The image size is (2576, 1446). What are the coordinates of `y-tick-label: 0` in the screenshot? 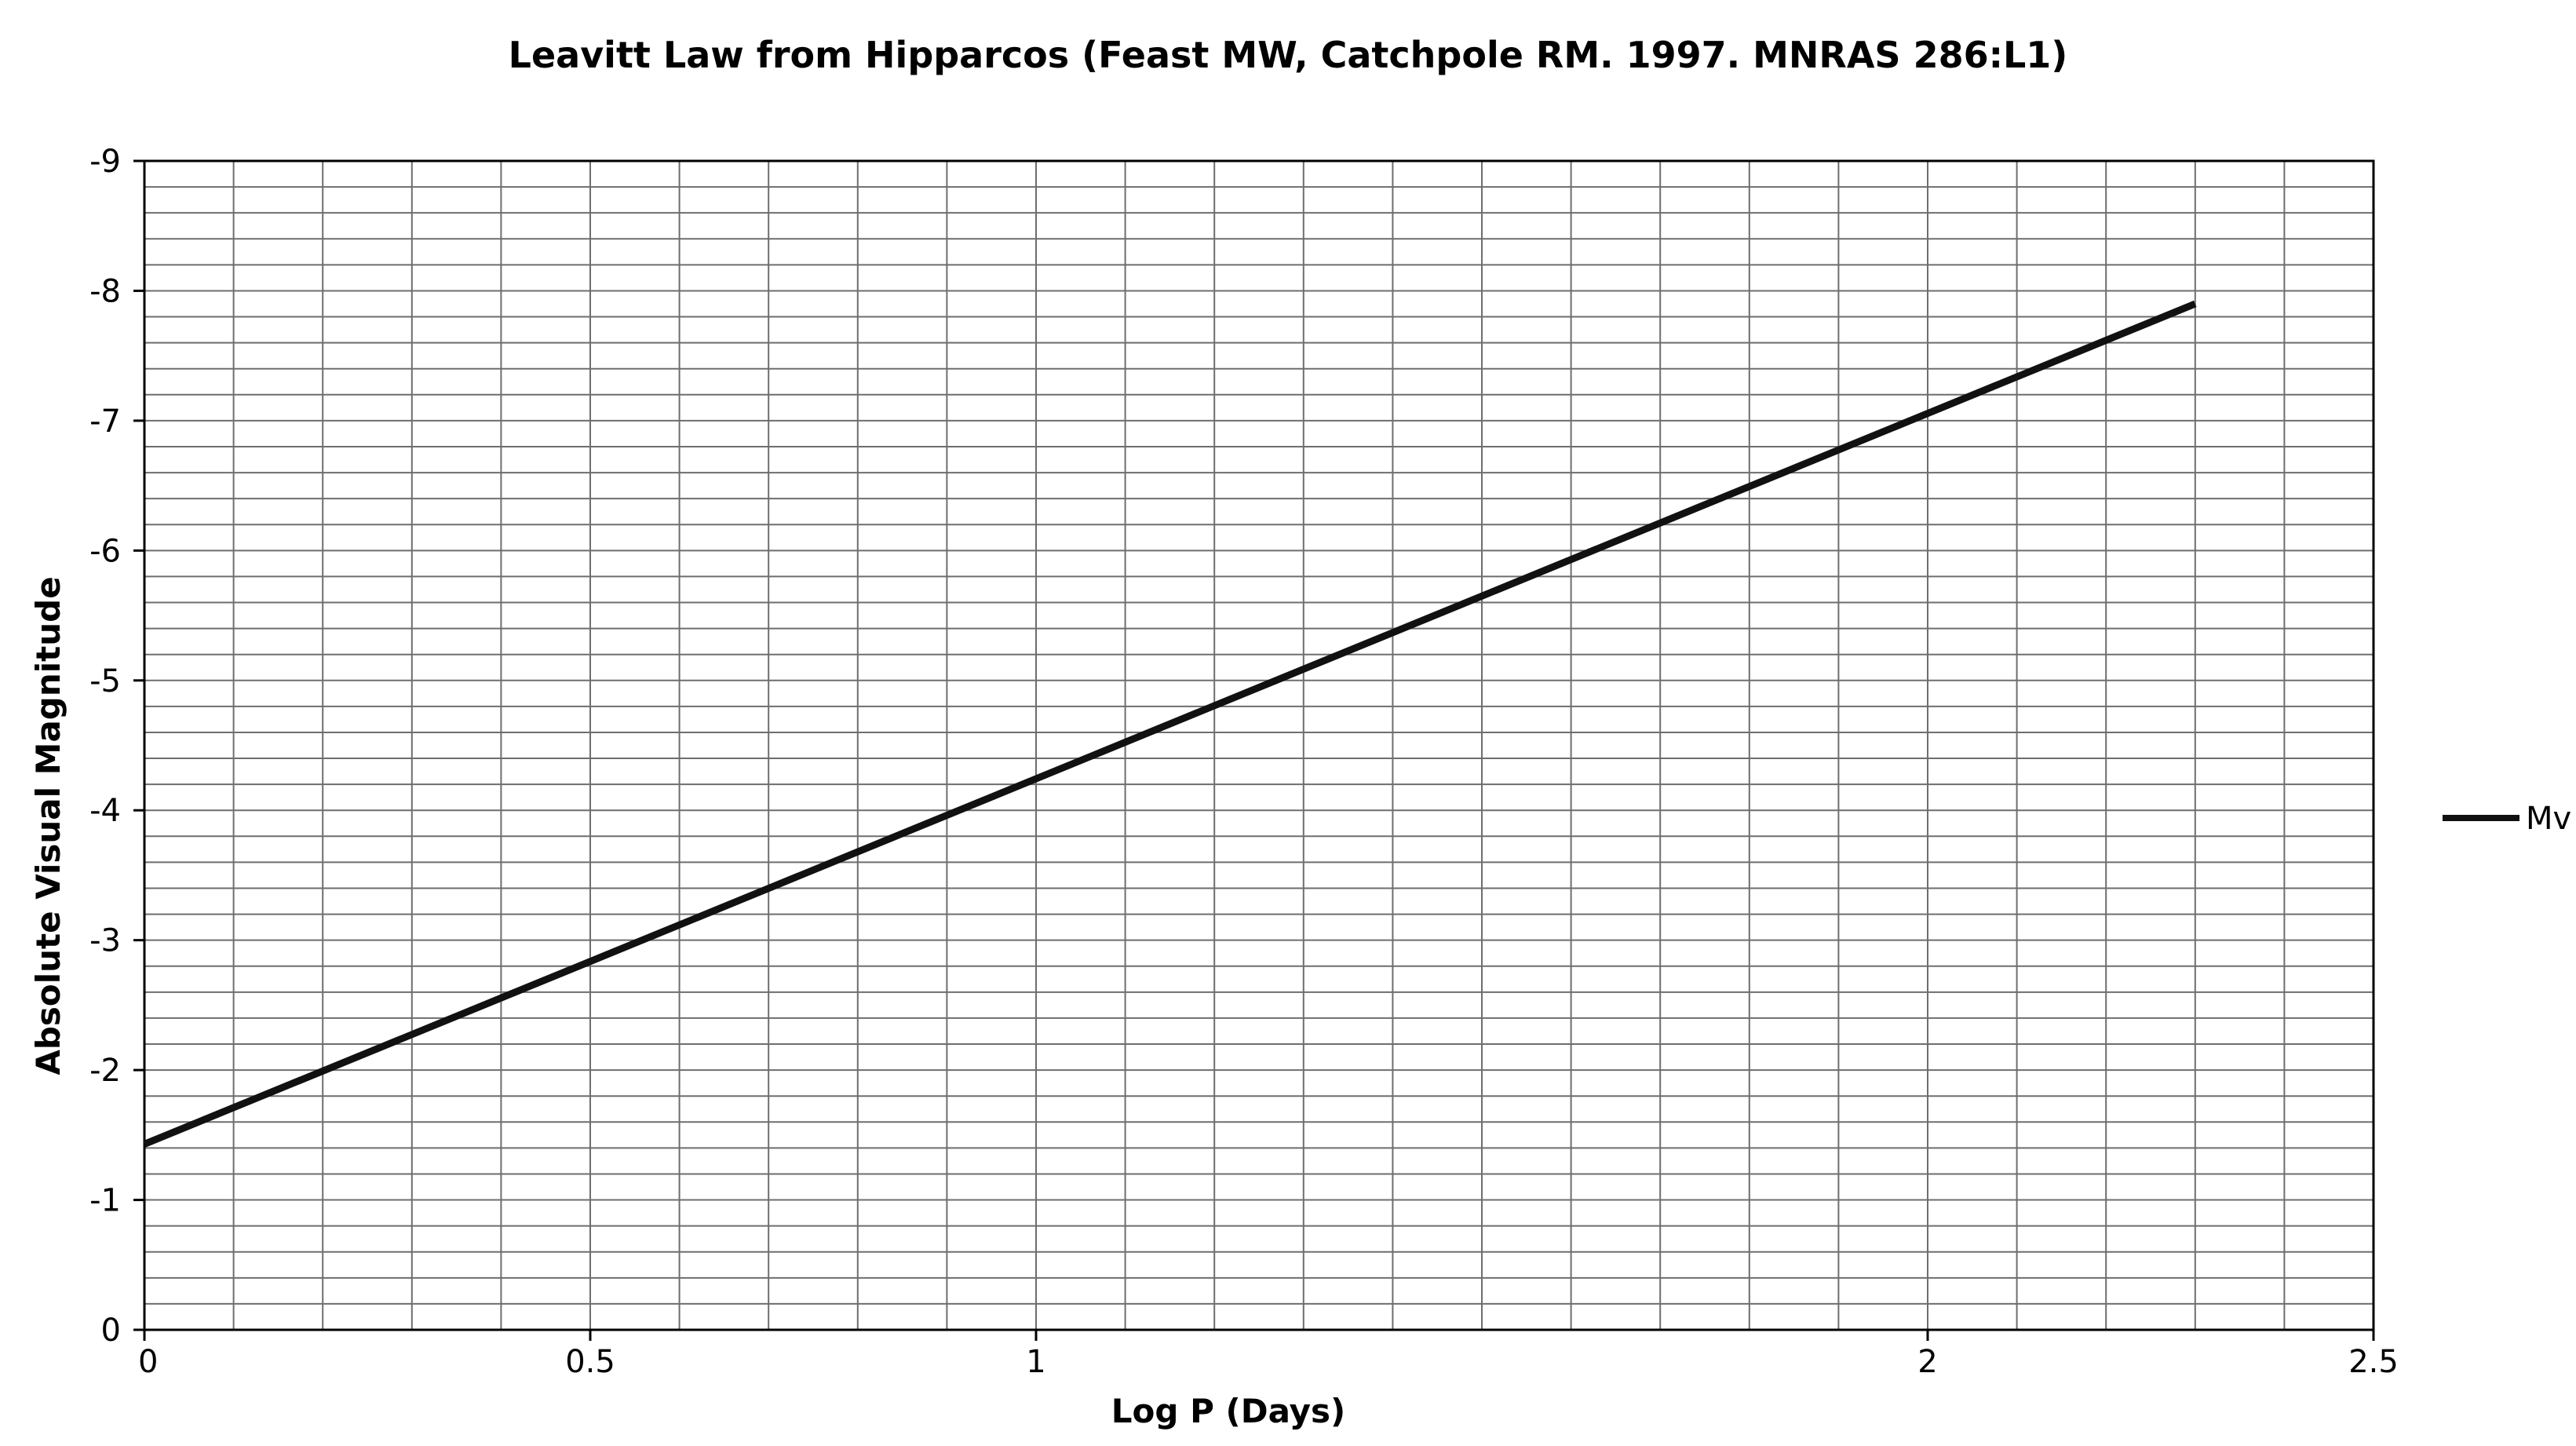 It's located at (111, 1331).